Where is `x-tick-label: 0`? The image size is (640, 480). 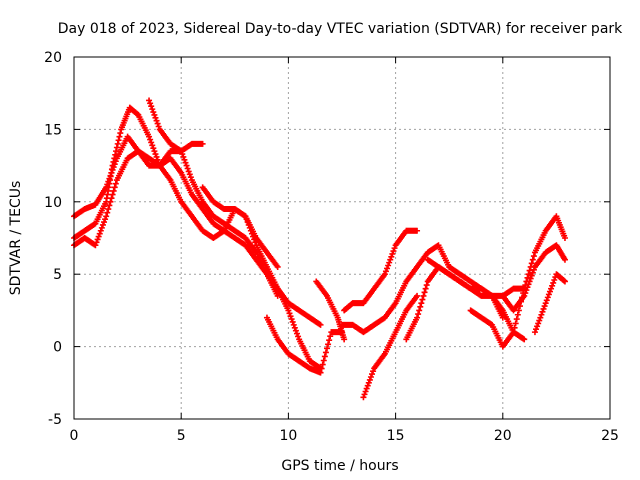 x-tick-label: 0 is located at coordinates (74, 436).